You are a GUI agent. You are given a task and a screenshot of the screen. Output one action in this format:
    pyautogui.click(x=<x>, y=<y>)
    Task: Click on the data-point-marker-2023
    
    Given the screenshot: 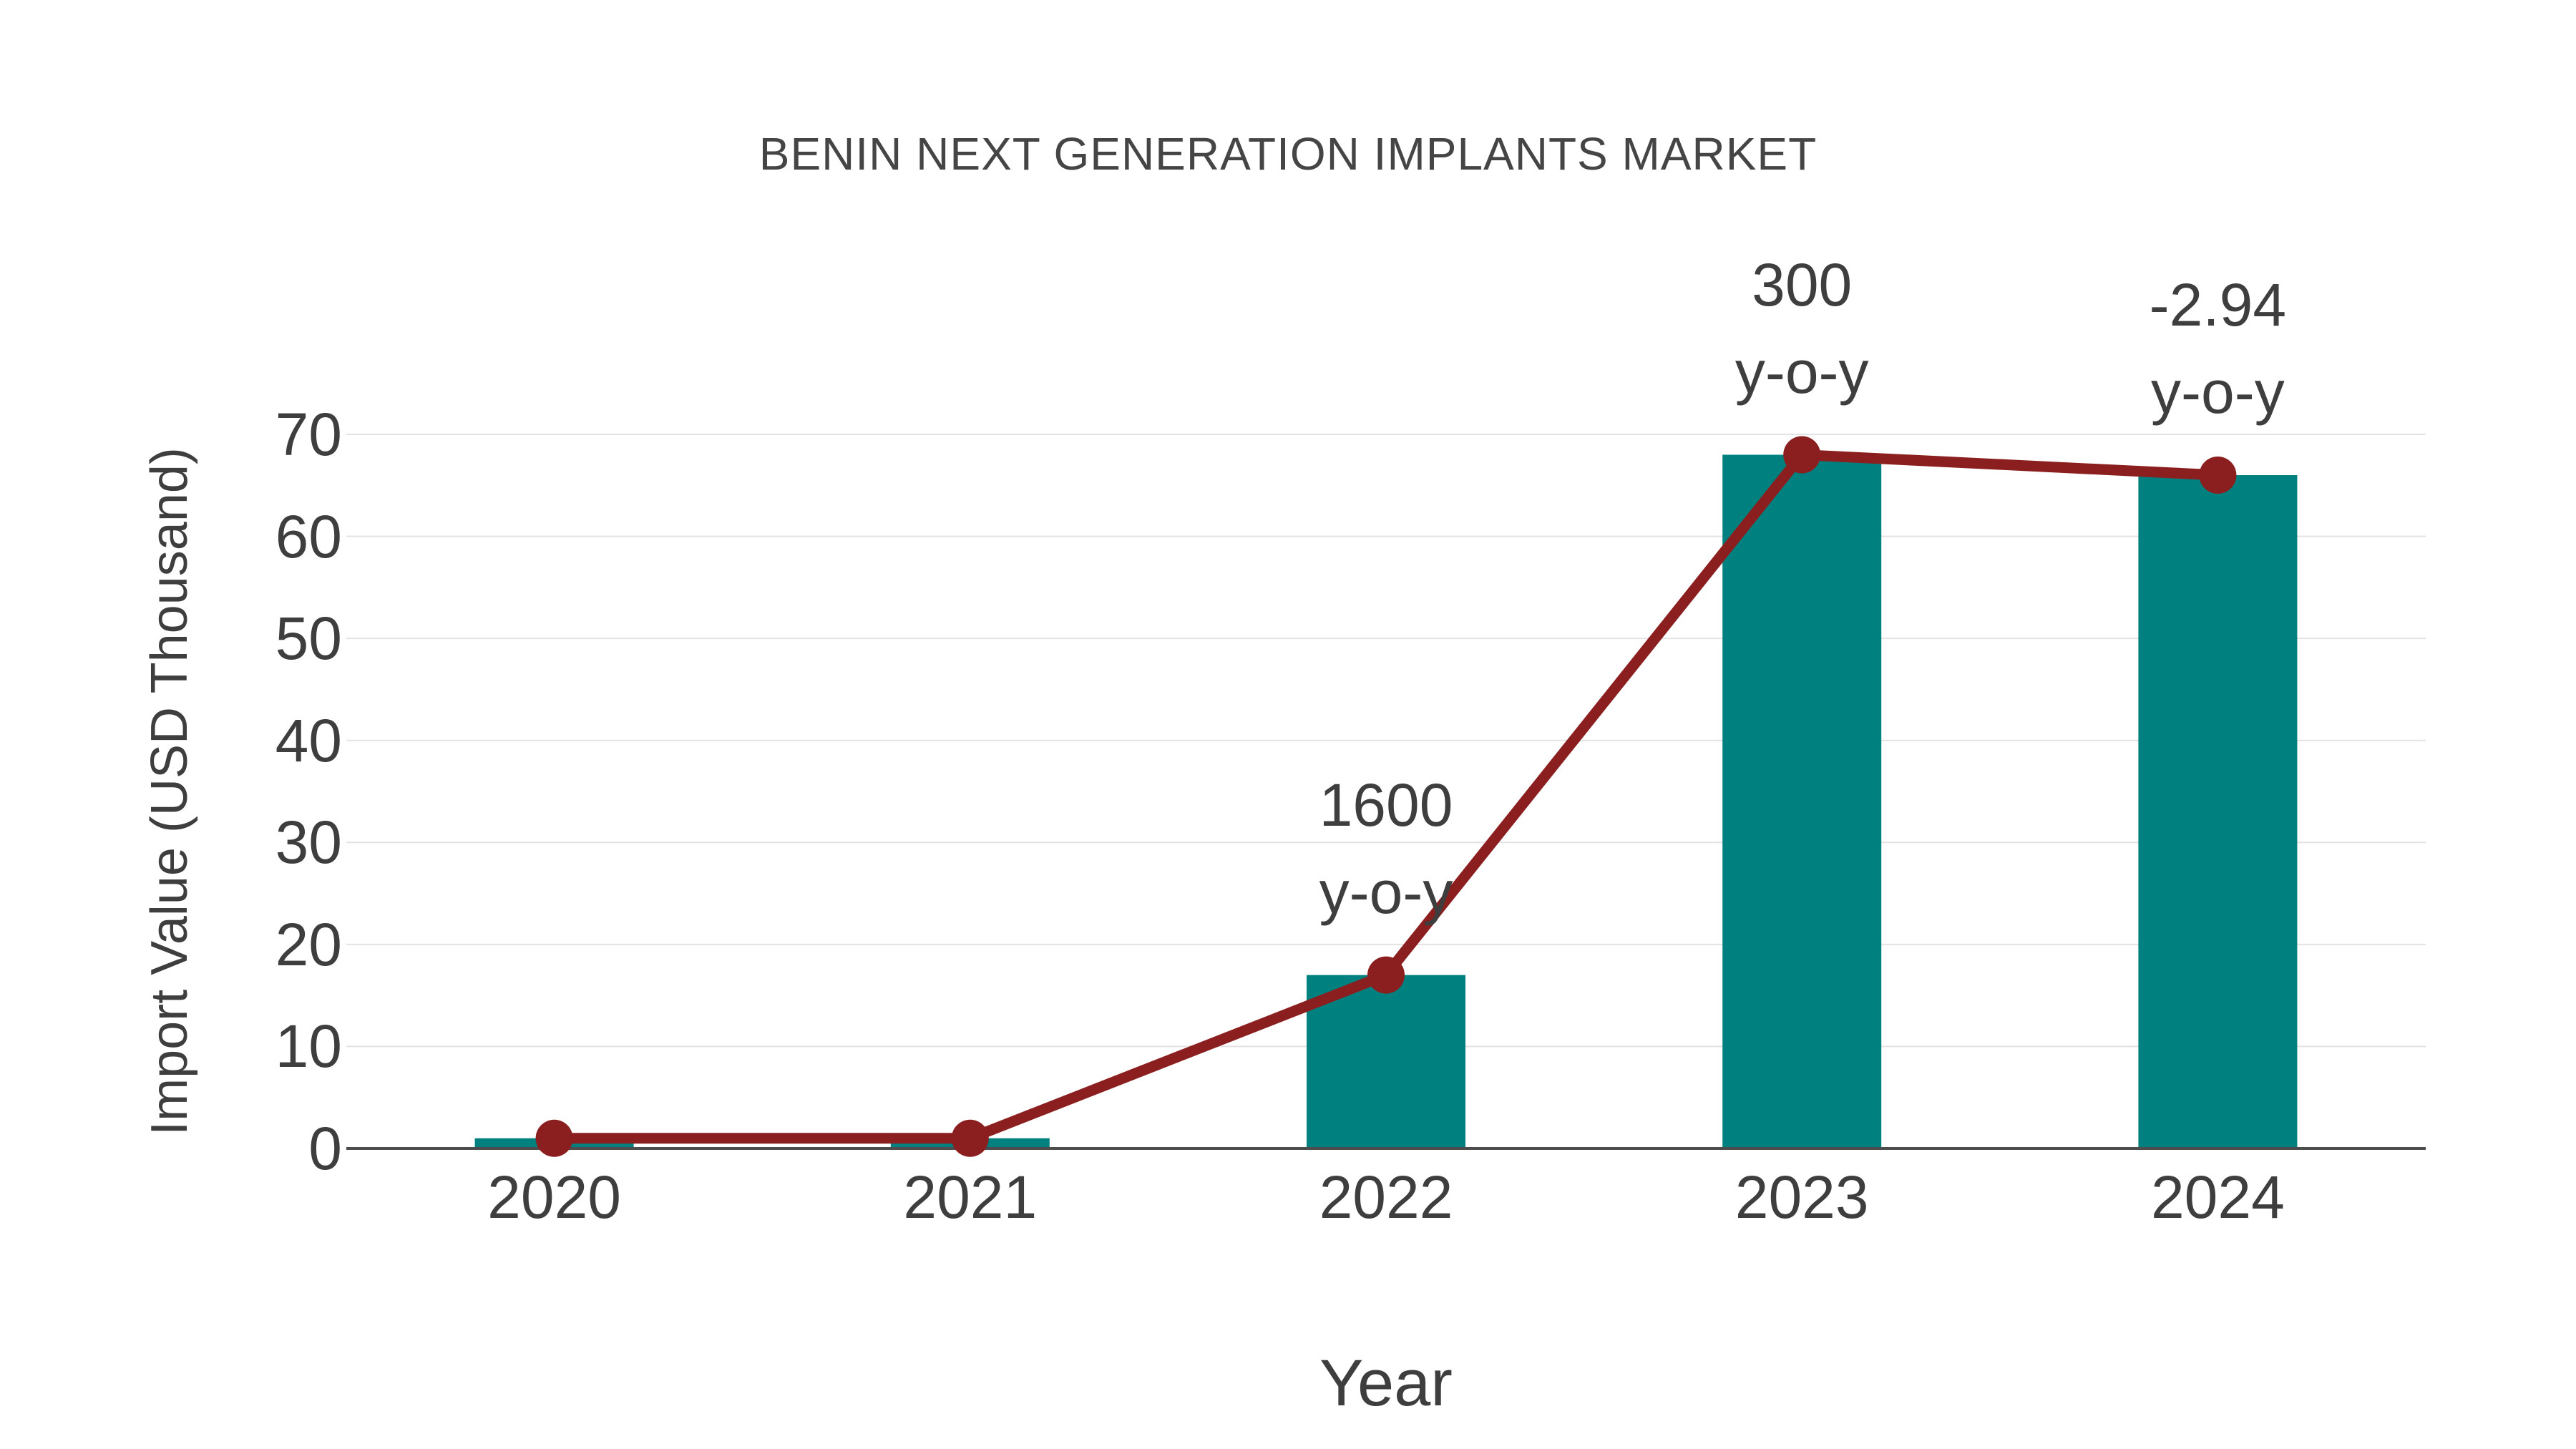 What is the action you would take?
    pyautogui.click(x=1802, y=455)
    